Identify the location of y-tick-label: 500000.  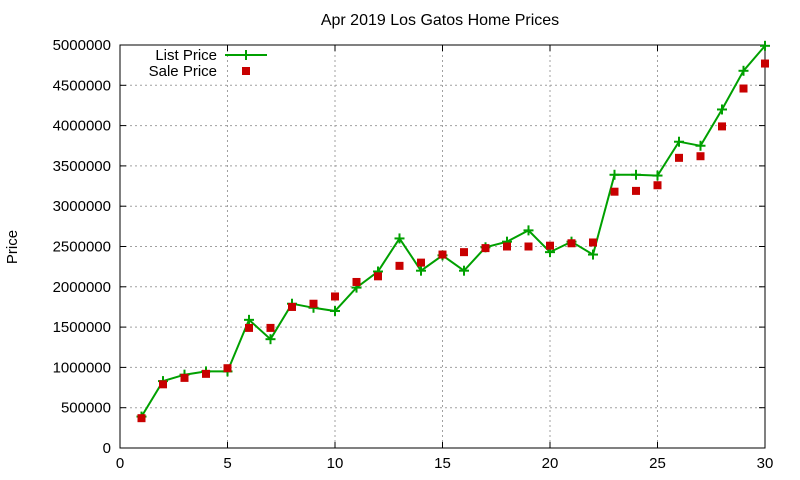
(86, 408).